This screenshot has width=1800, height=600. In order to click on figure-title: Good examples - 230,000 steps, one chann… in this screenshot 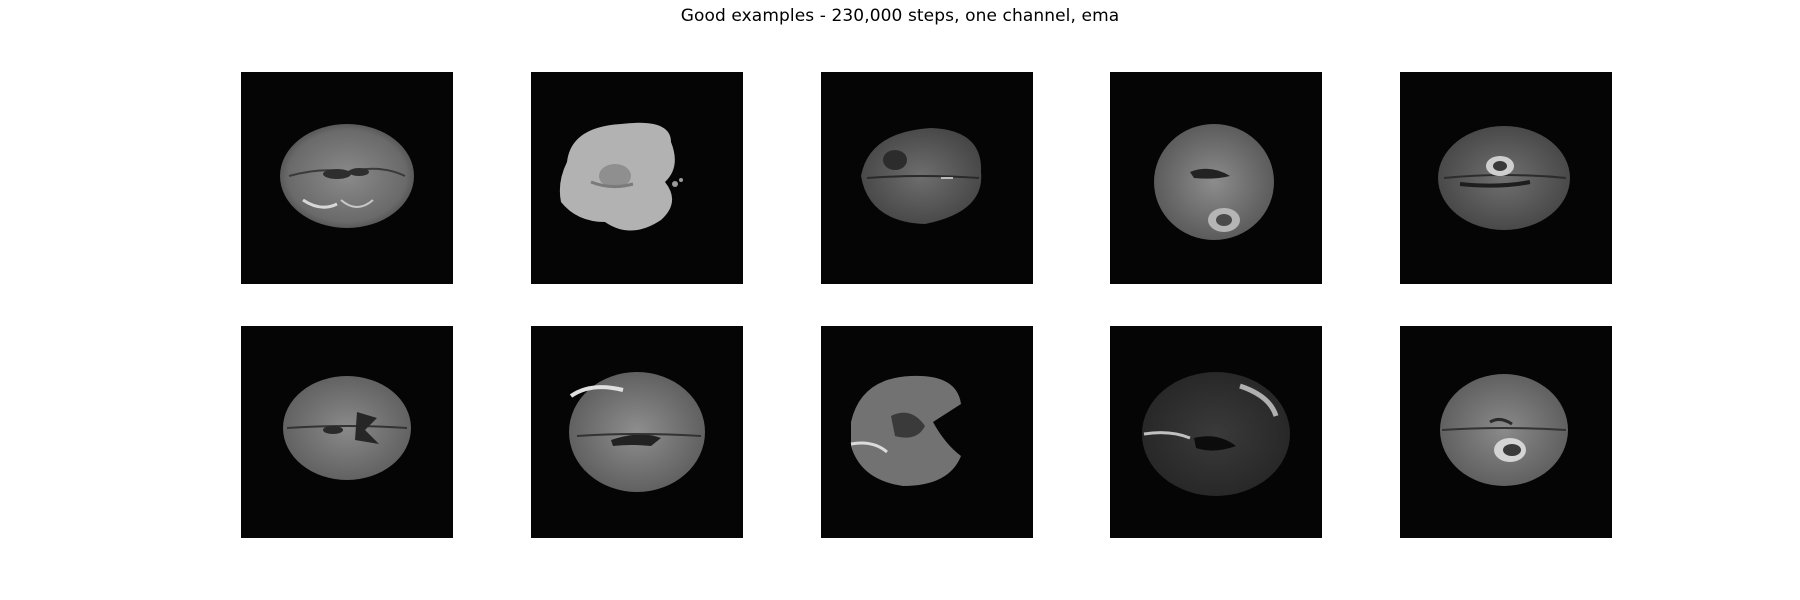, I will do `click(900, 16)`.